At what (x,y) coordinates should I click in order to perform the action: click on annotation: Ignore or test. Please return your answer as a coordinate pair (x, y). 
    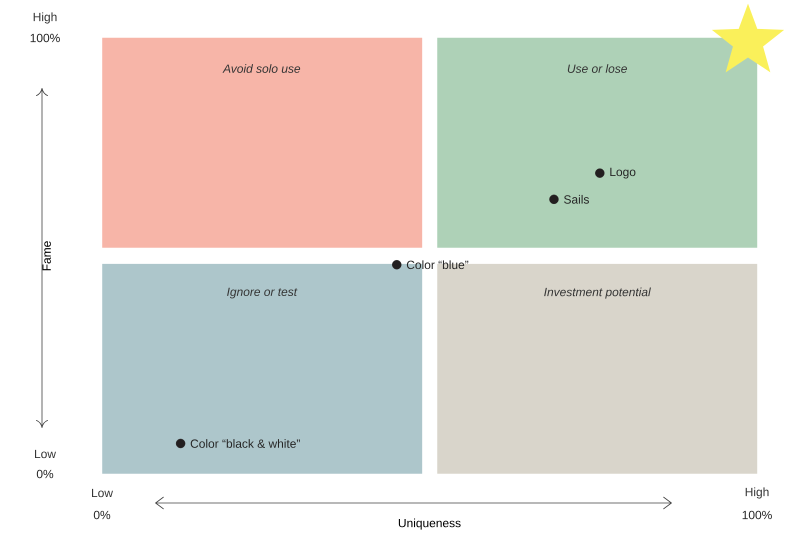
    Looking at the image, I should click on (262, 293).